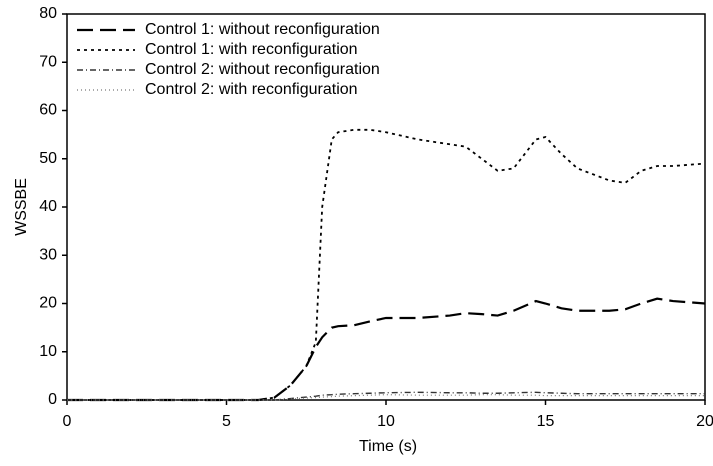 Image resolution: width=713 pixels, height=466 pixels. What do you see at coordinates (386, 396) in the screenshot?
I see `data-line` at bounding box center [386, 396].